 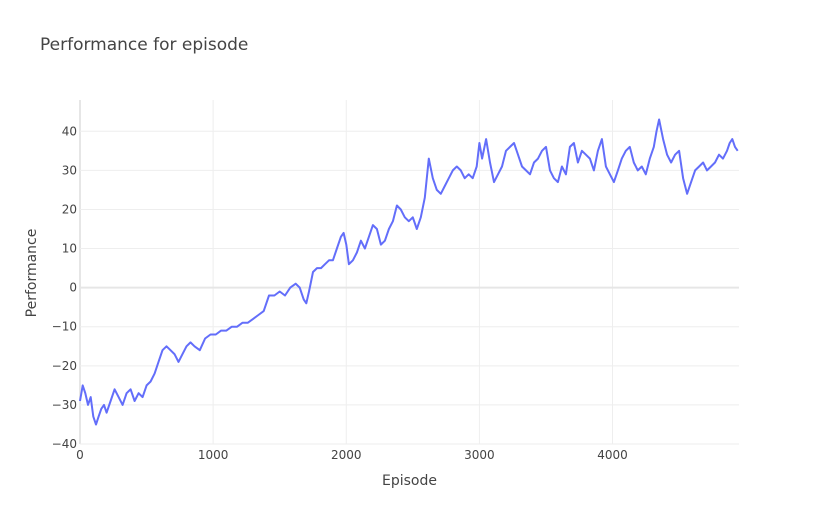 What do you see at coordinates (64, 444) in the screenshot?
I see `y-tick-label: −40` at bounding box center [64, 444].